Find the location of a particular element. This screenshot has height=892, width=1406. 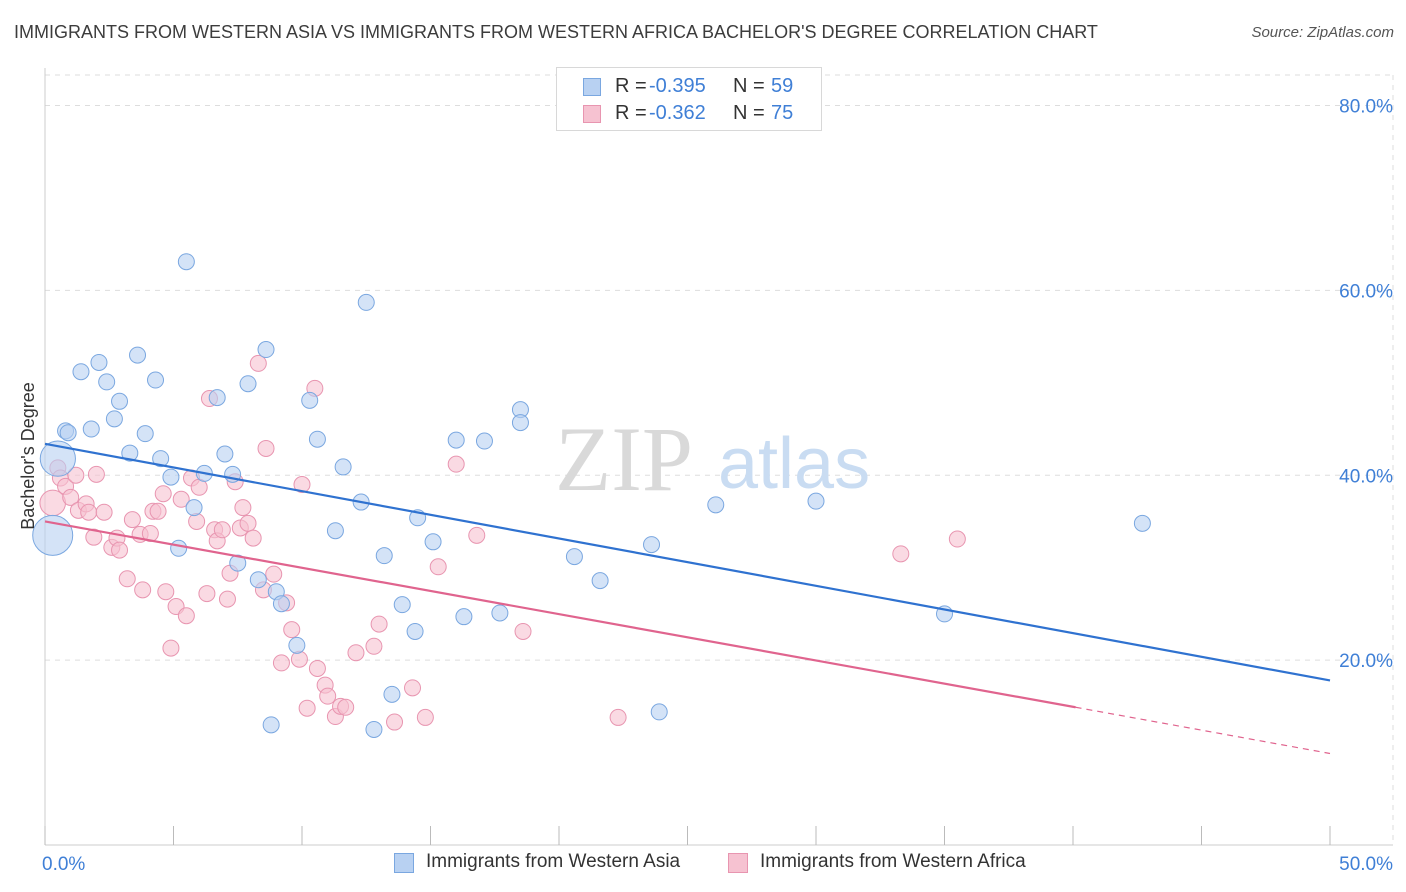

source-label: Source: ZipAtlas.com is located at coordinates (1322, 32).